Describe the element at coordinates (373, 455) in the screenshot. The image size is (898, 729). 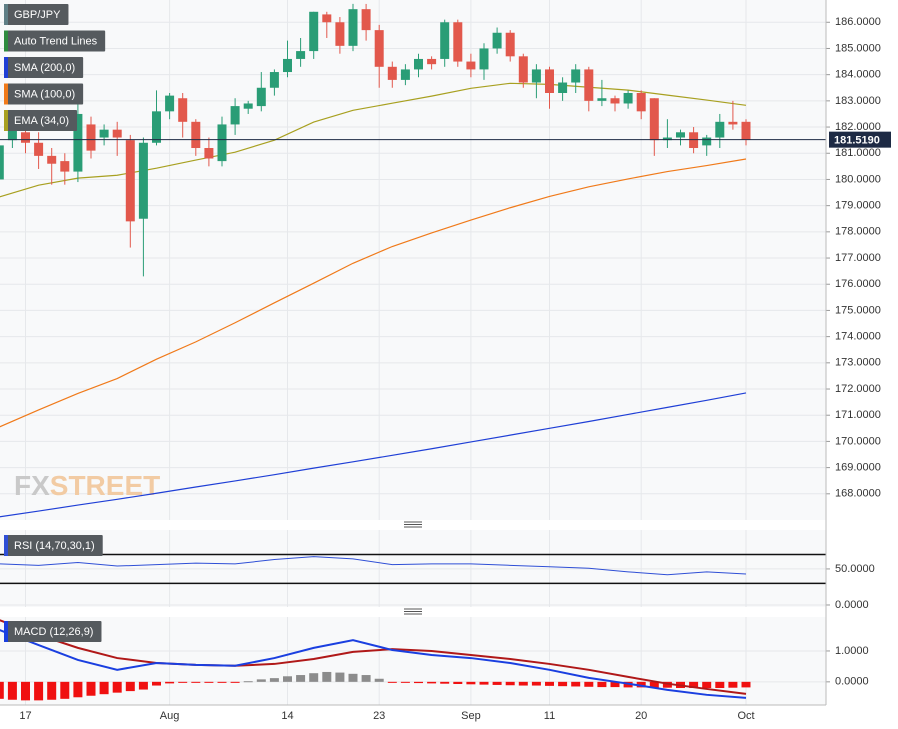
I see `indicator-line` at that location.